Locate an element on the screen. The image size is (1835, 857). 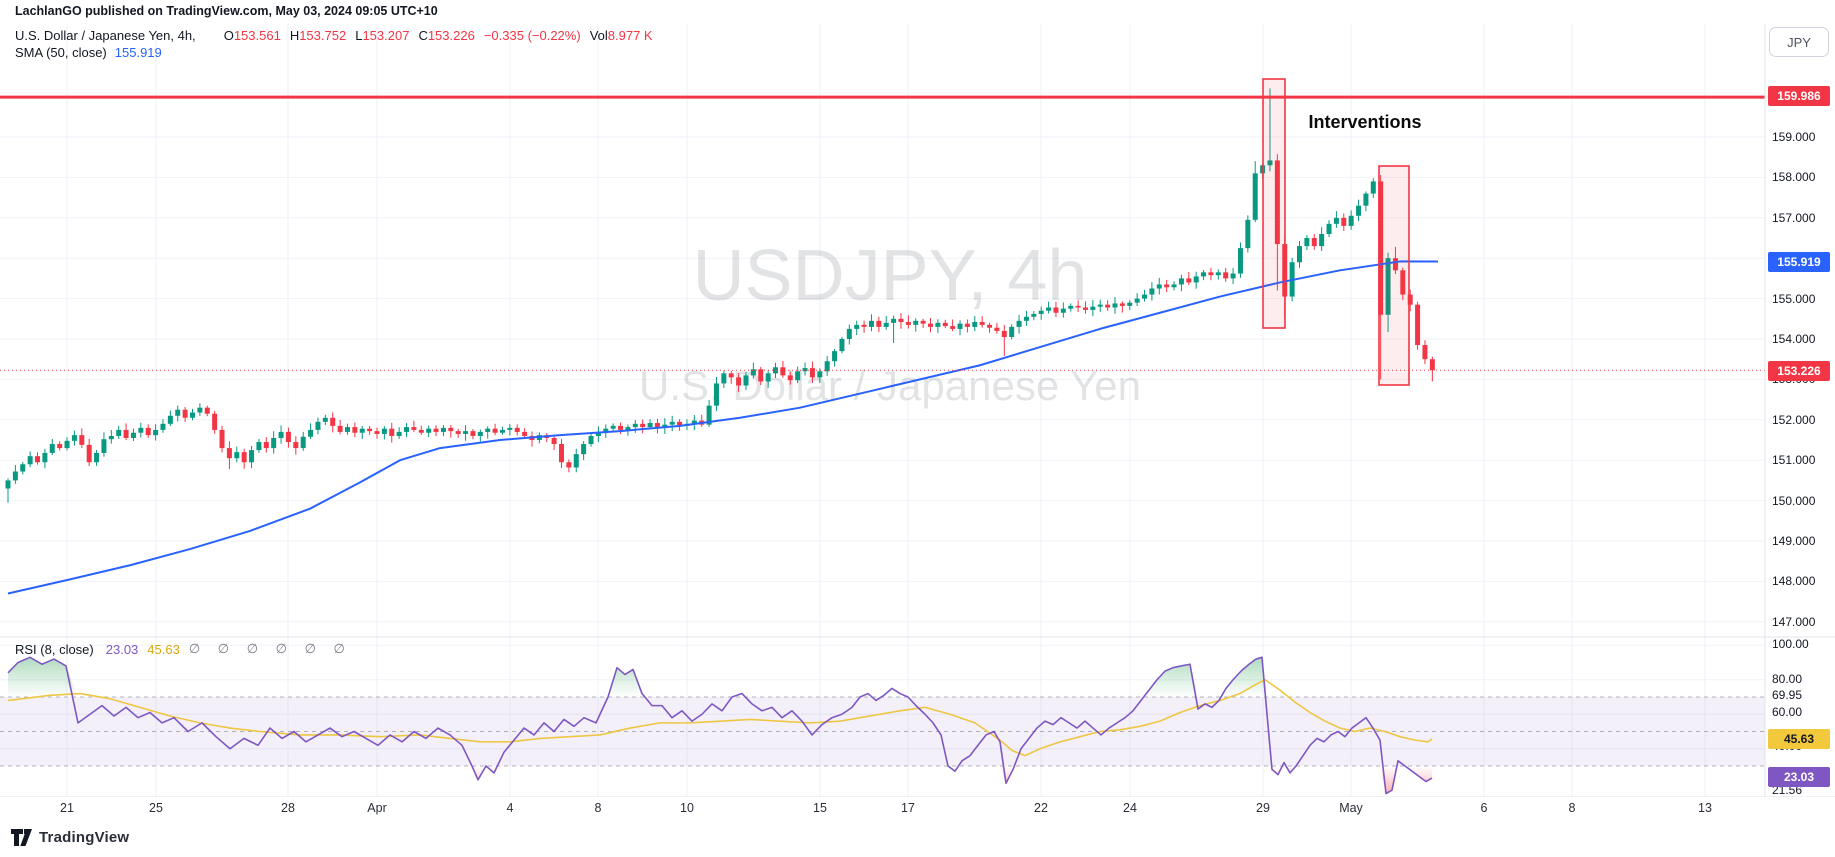
date-tick-label: May is located at coordinates (1351, 808).